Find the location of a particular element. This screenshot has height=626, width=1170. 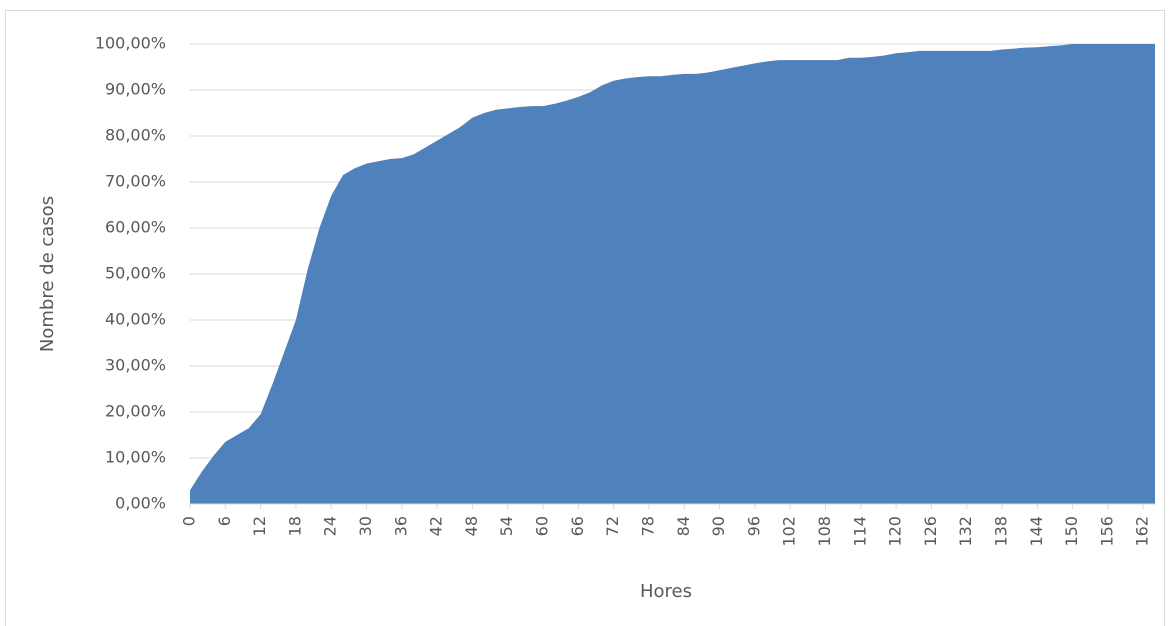

y-tick-label: 90,00% is located at coordinates (135, 89).